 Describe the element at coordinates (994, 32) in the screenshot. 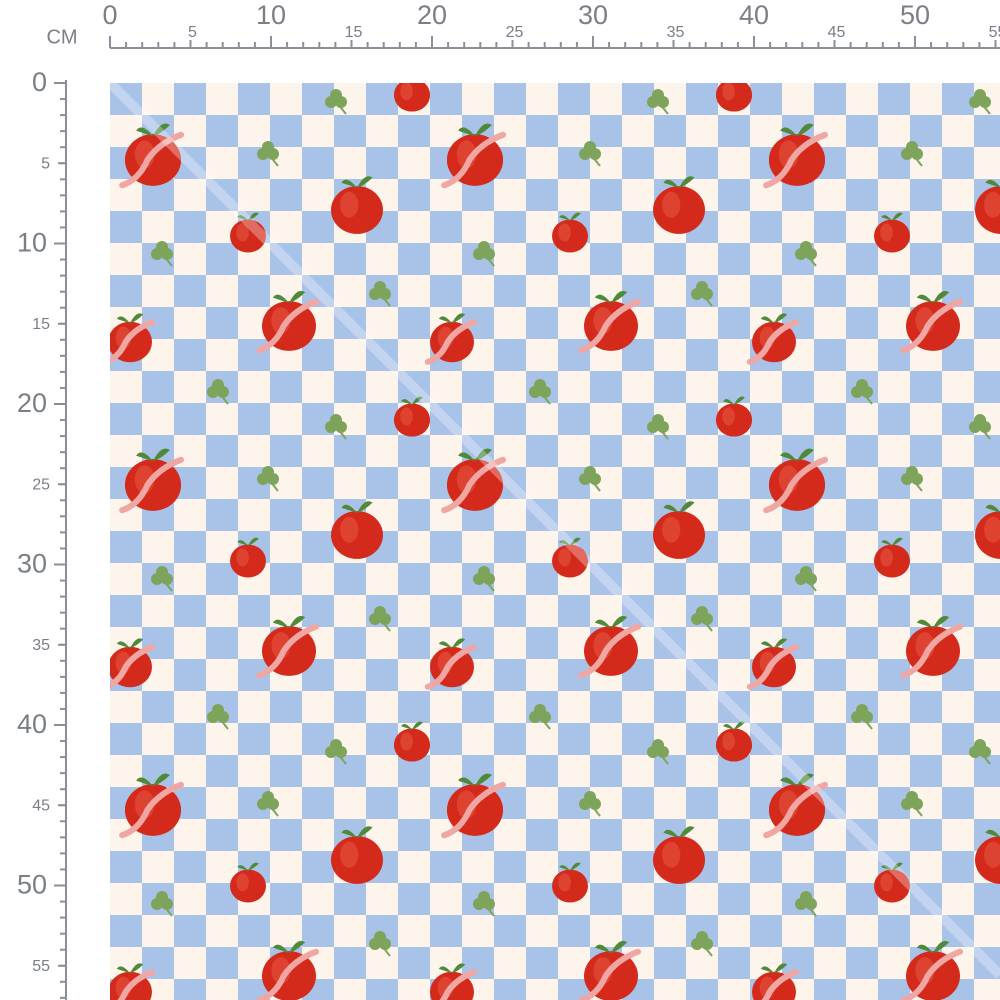

I see `top-tick-label: 55` at that location.